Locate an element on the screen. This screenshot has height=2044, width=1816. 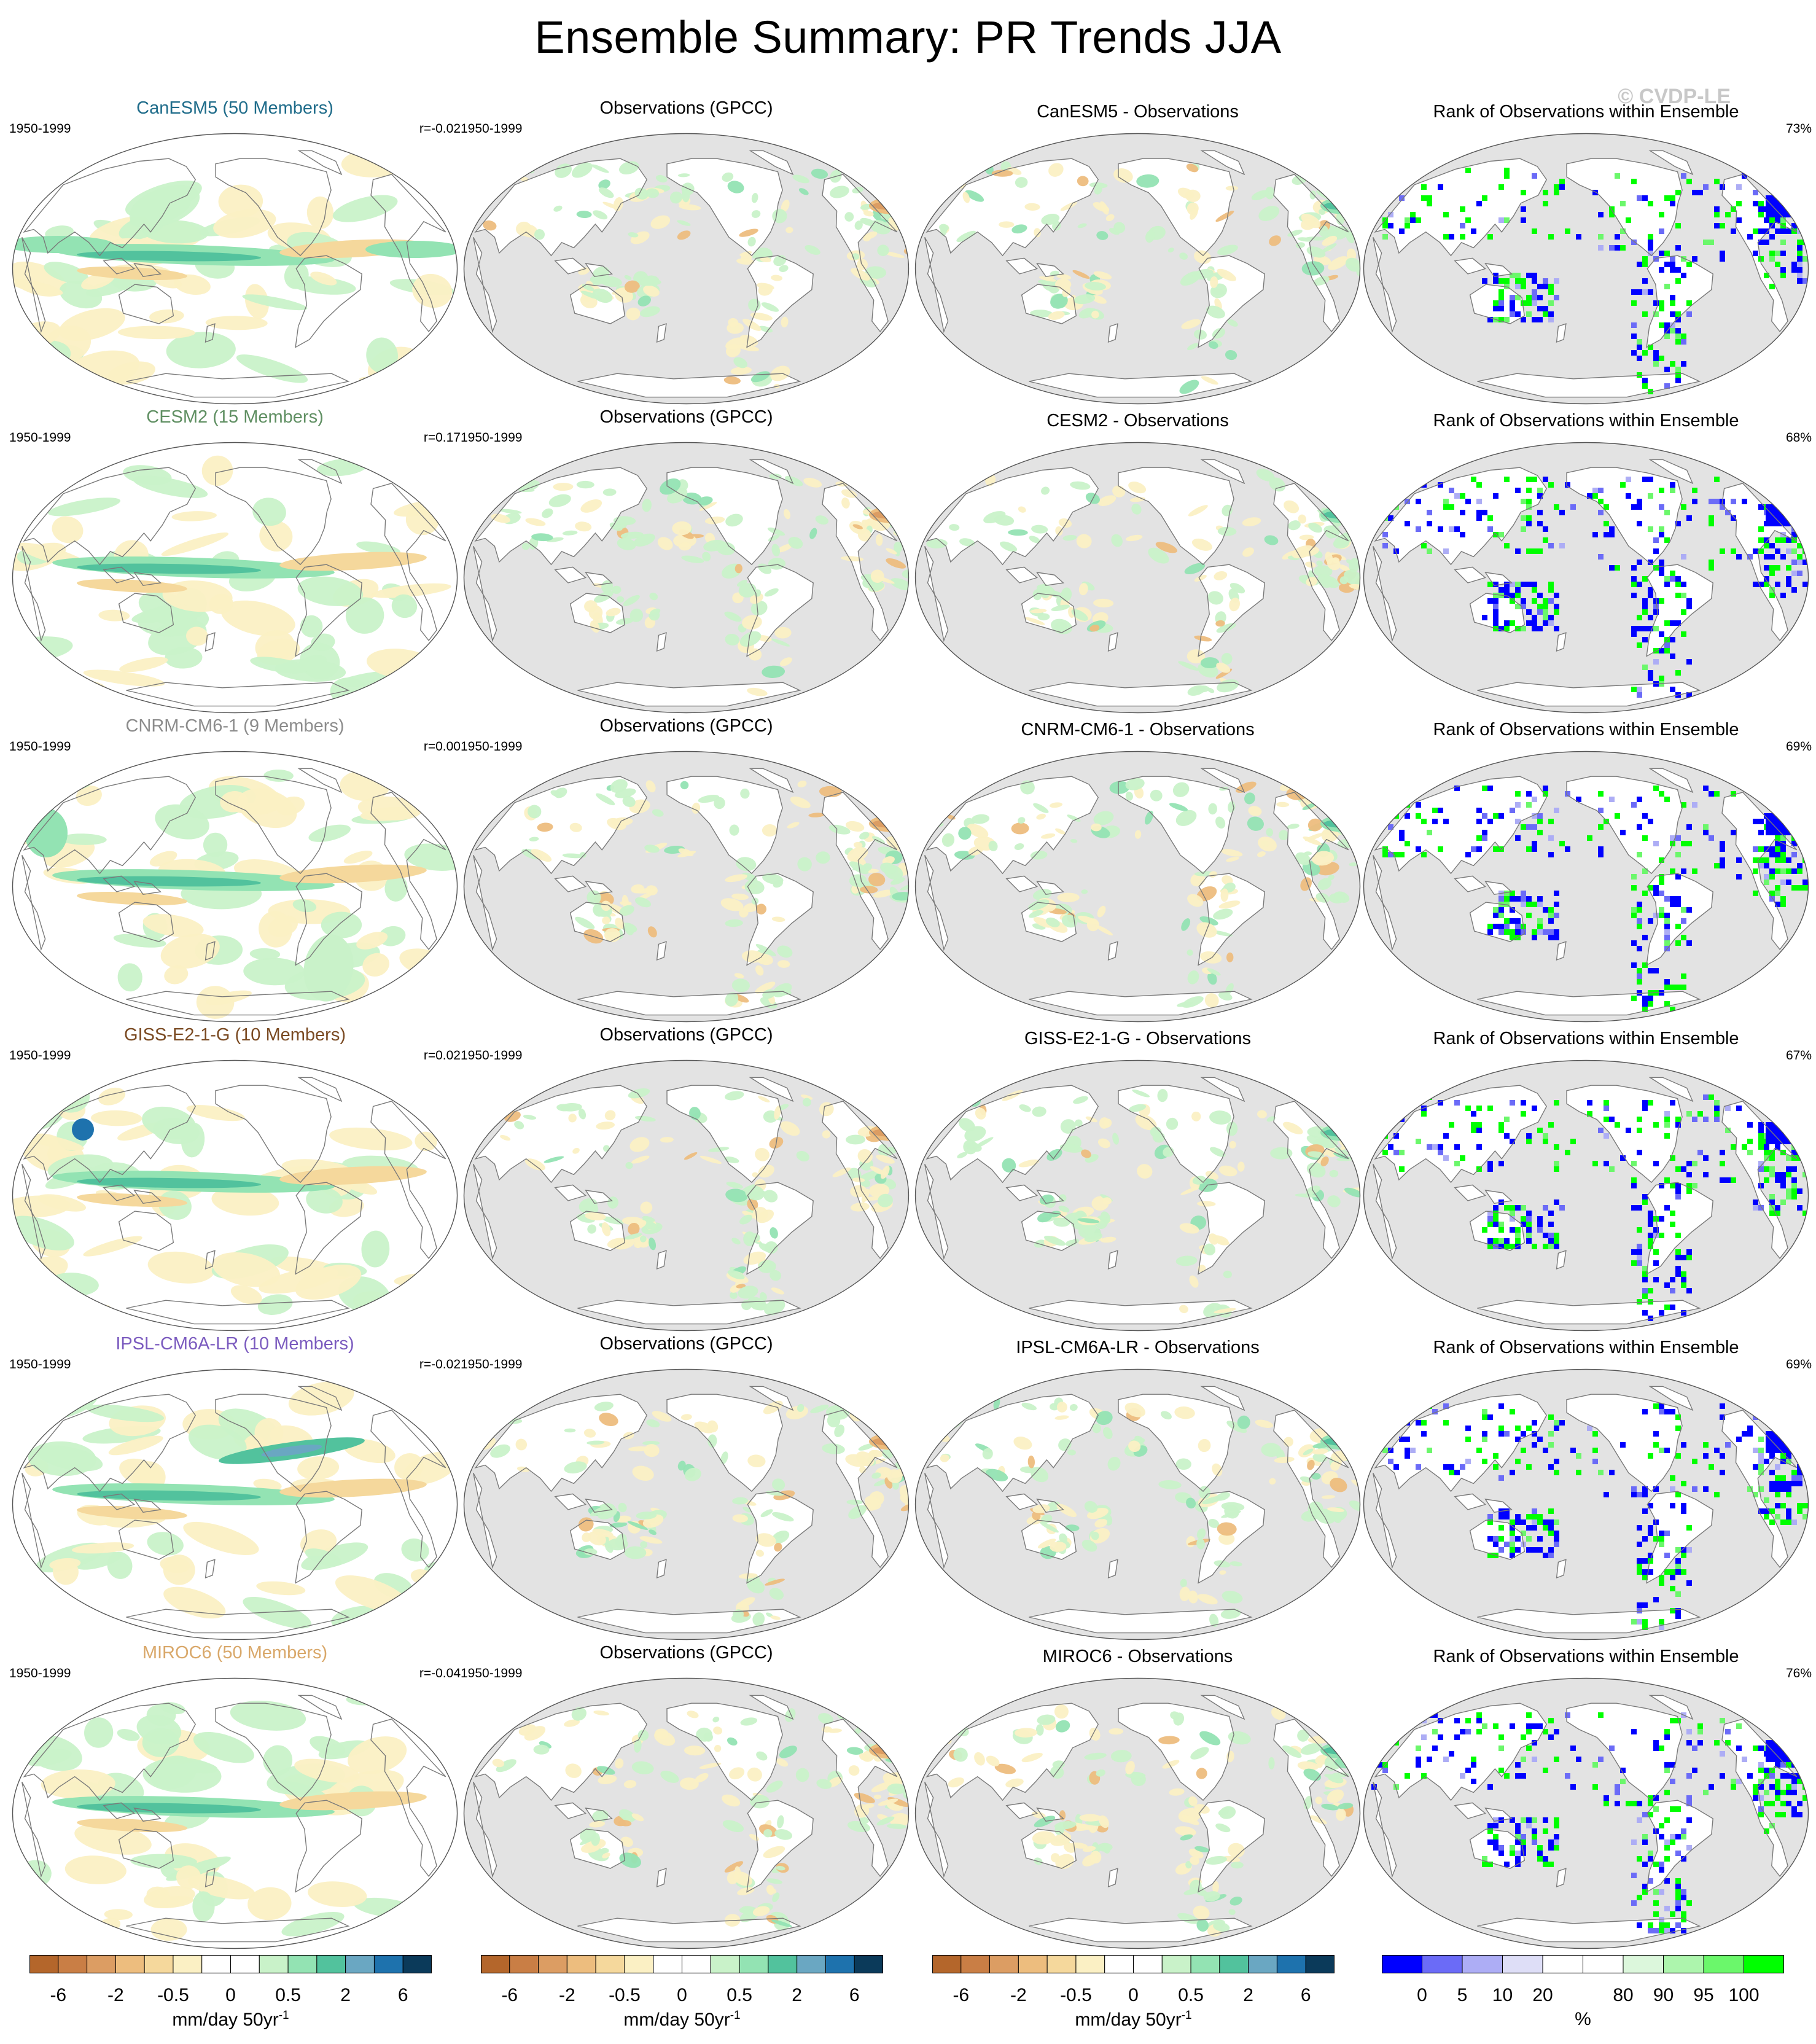
panel-rank-cesm2: Rank of Observations within Ensemble 68% is located at coordinates (1586, 562).